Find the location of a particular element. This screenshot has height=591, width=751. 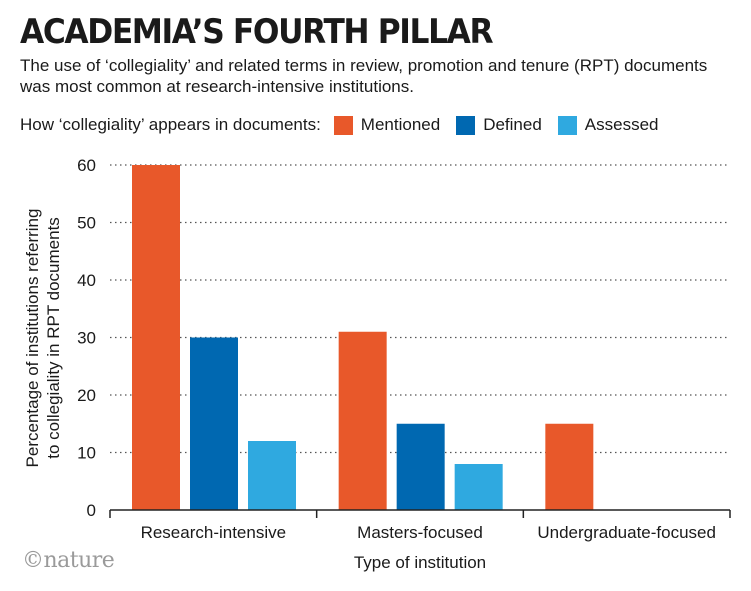

y-tick-label-0: 0 is located at coordinates (91, 510).